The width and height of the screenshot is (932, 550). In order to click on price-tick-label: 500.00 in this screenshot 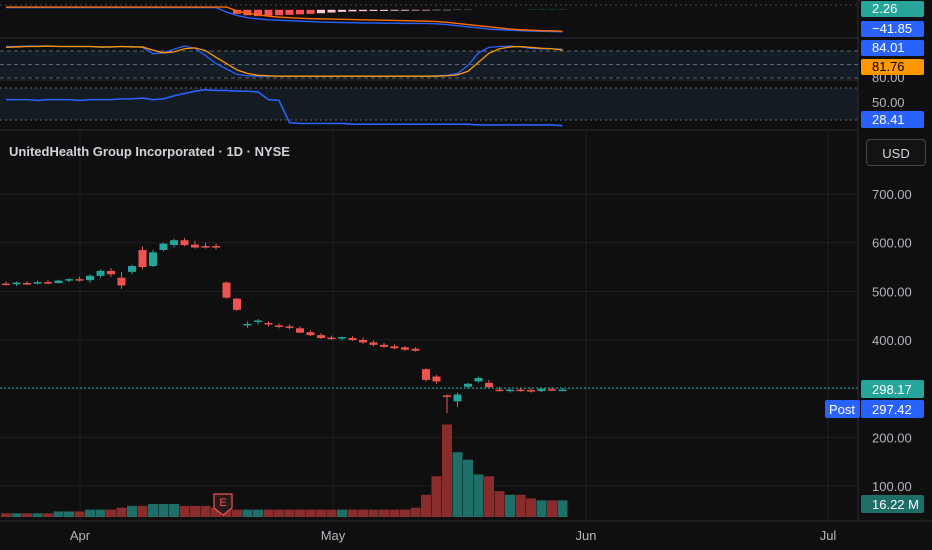, I will do `click(892, 291)`.